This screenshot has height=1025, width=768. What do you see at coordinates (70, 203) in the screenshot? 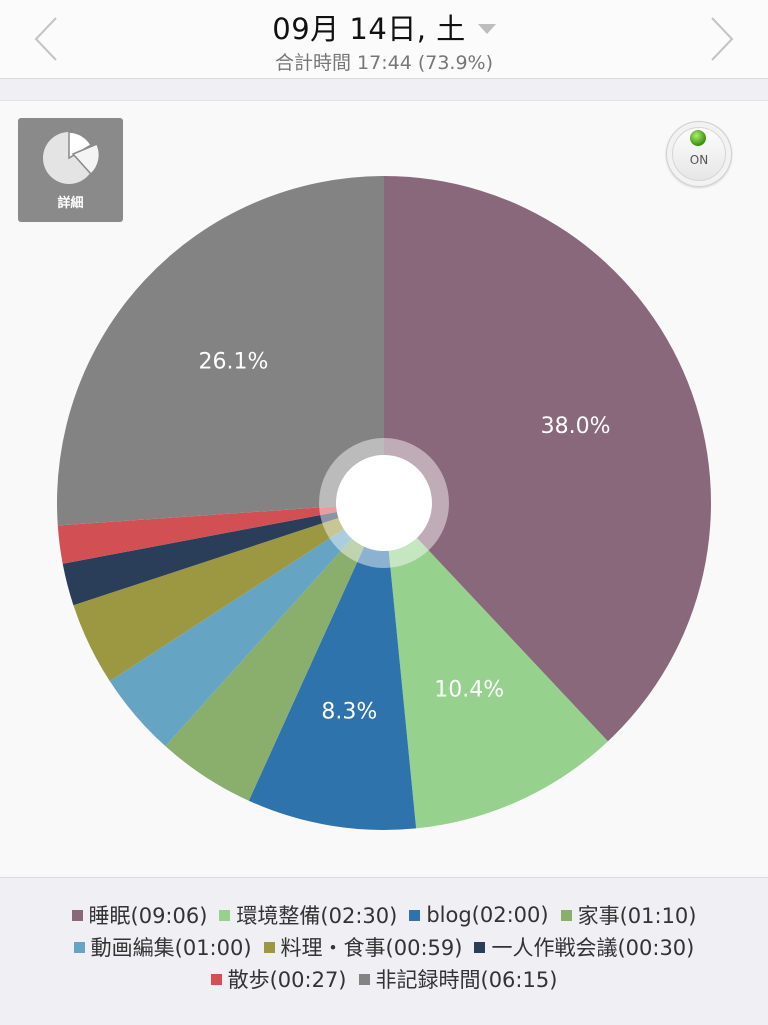
I see `detail-label: 詳細` at bounding box center [70, 203].